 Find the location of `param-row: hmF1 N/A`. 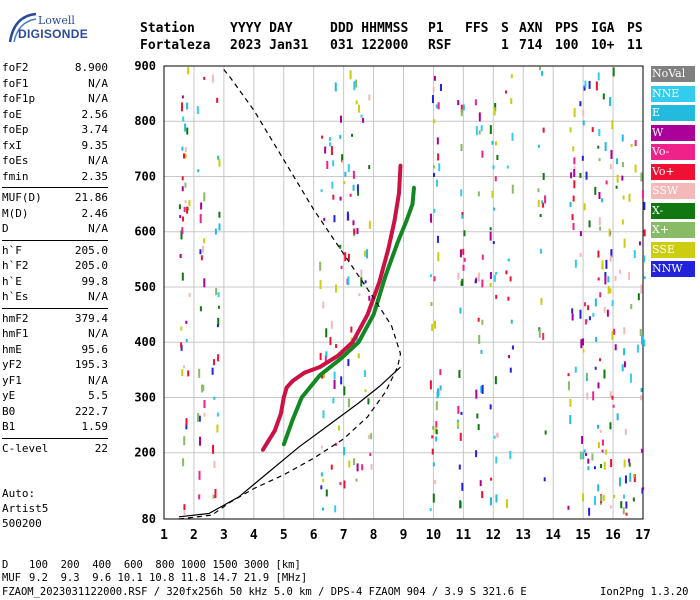

param-row: hmF1 N/A is located at coordinates (55, 334).